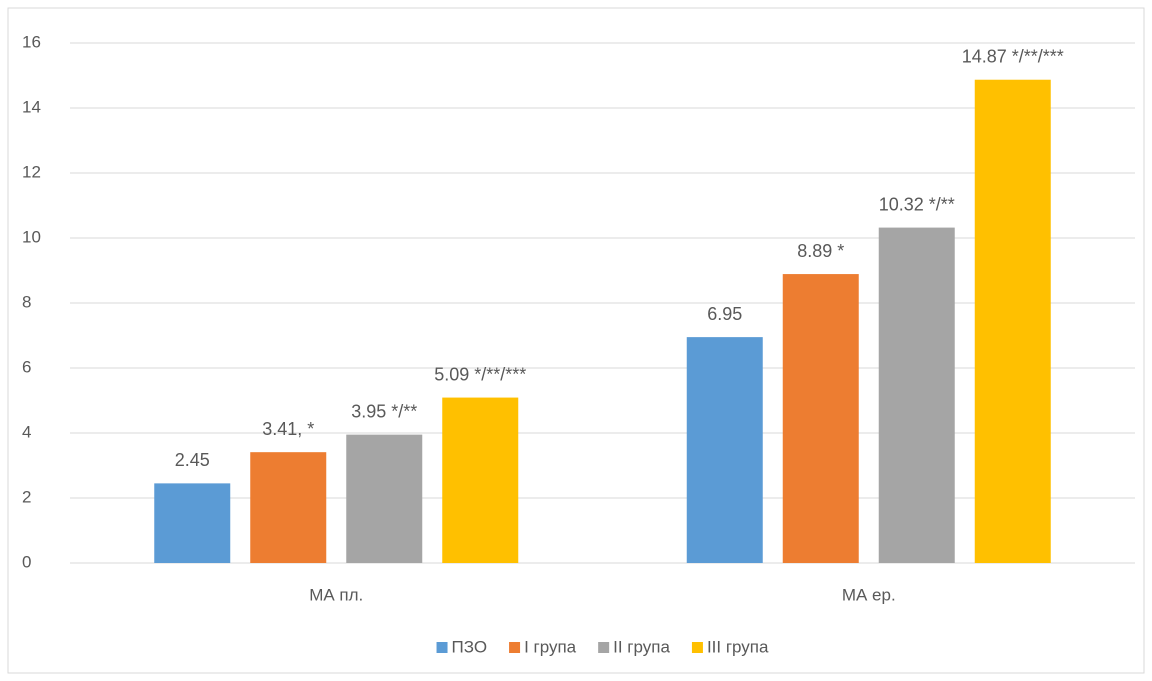 The height and width of the screenshot is (681, 1152). What do you see at coordinates (738, 646) in the screenshot?
I see `legend-label: ІІІ група` at bounding box center [738, 646].